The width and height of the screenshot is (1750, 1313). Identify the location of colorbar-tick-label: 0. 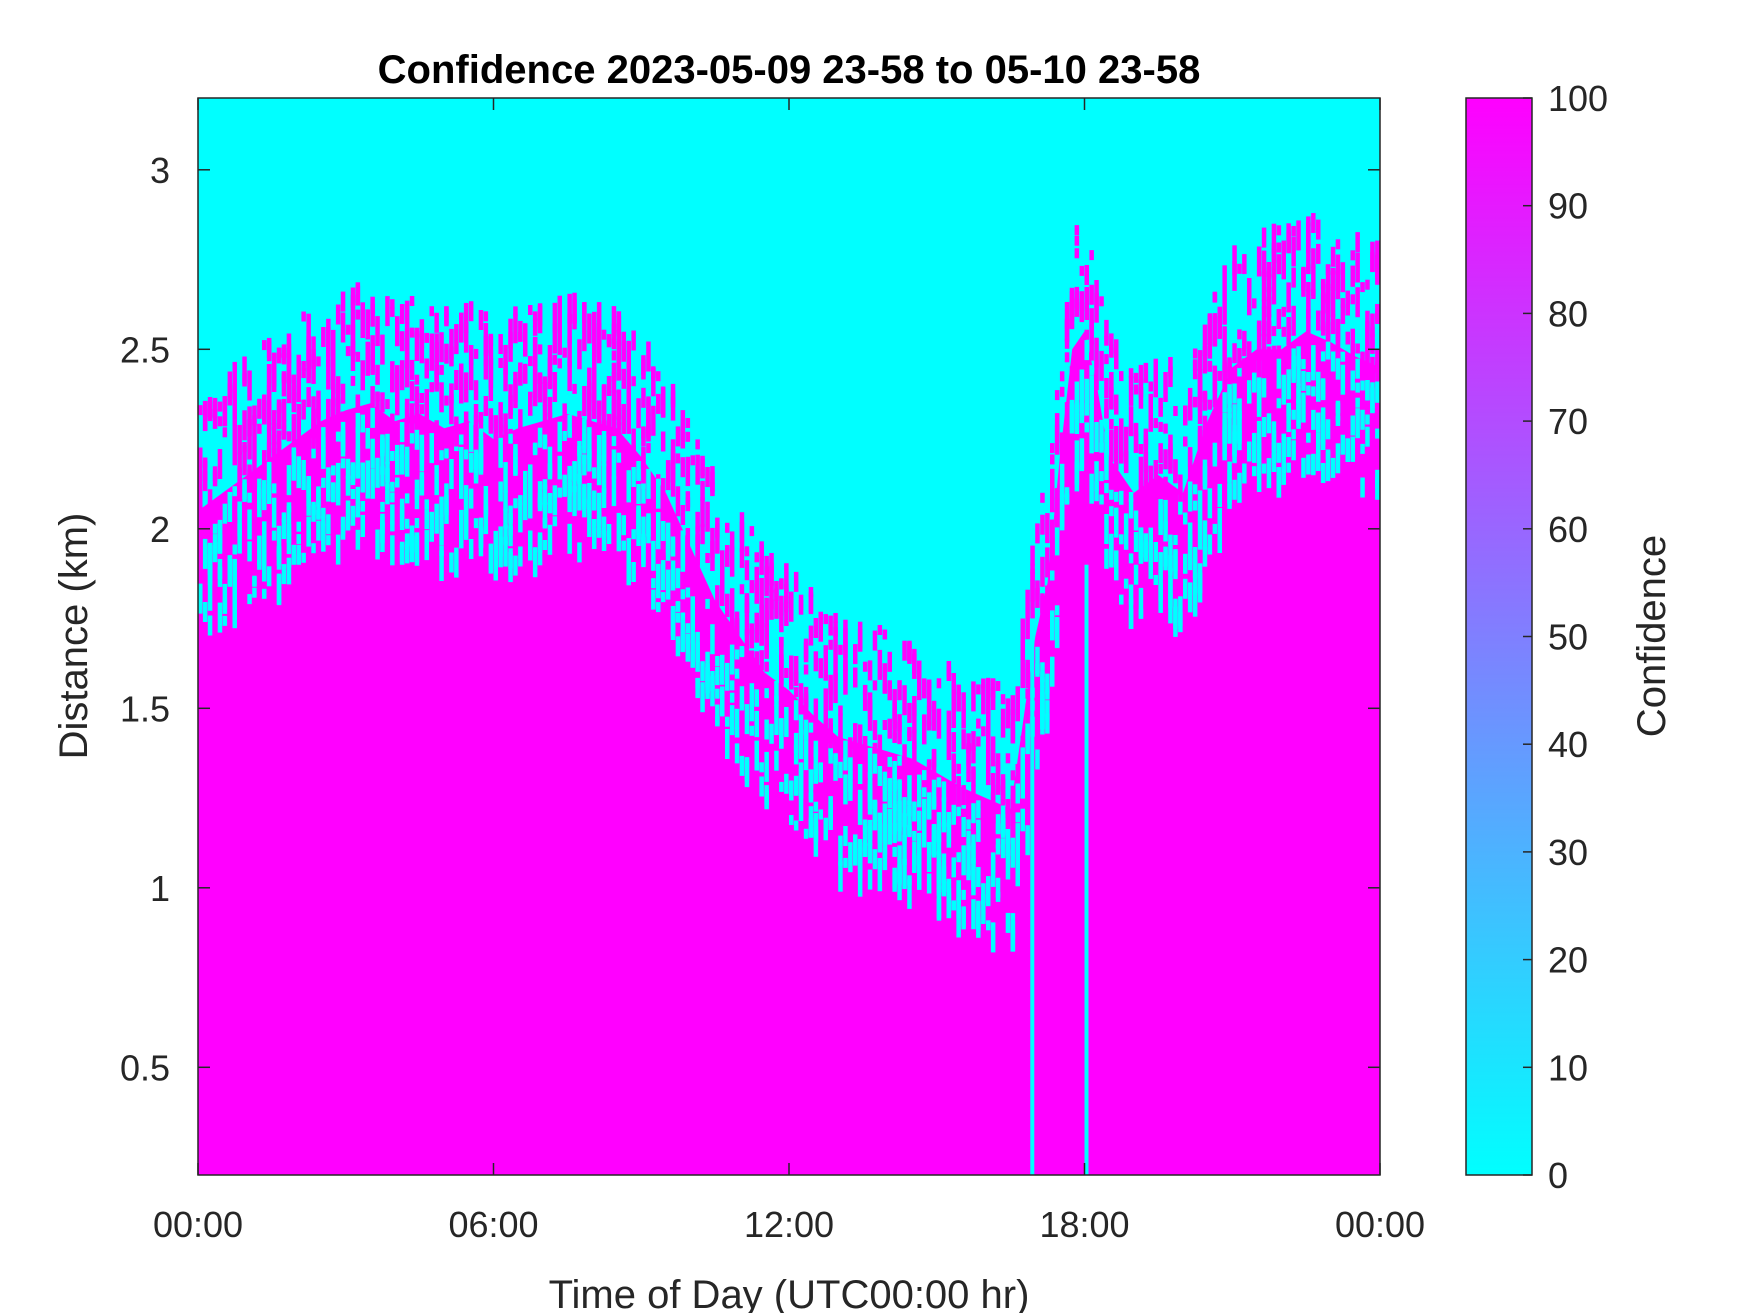
(1558, 1175).